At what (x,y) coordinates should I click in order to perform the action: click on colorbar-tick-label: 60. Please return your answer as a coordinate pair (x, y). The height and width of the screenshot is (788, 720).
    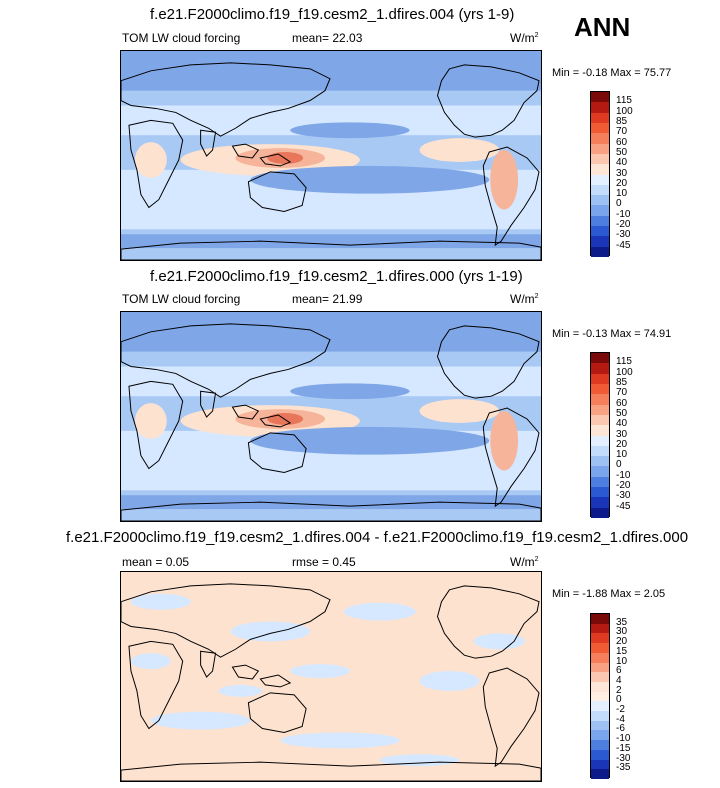
    Looking at the image, I should click on (622, 403).